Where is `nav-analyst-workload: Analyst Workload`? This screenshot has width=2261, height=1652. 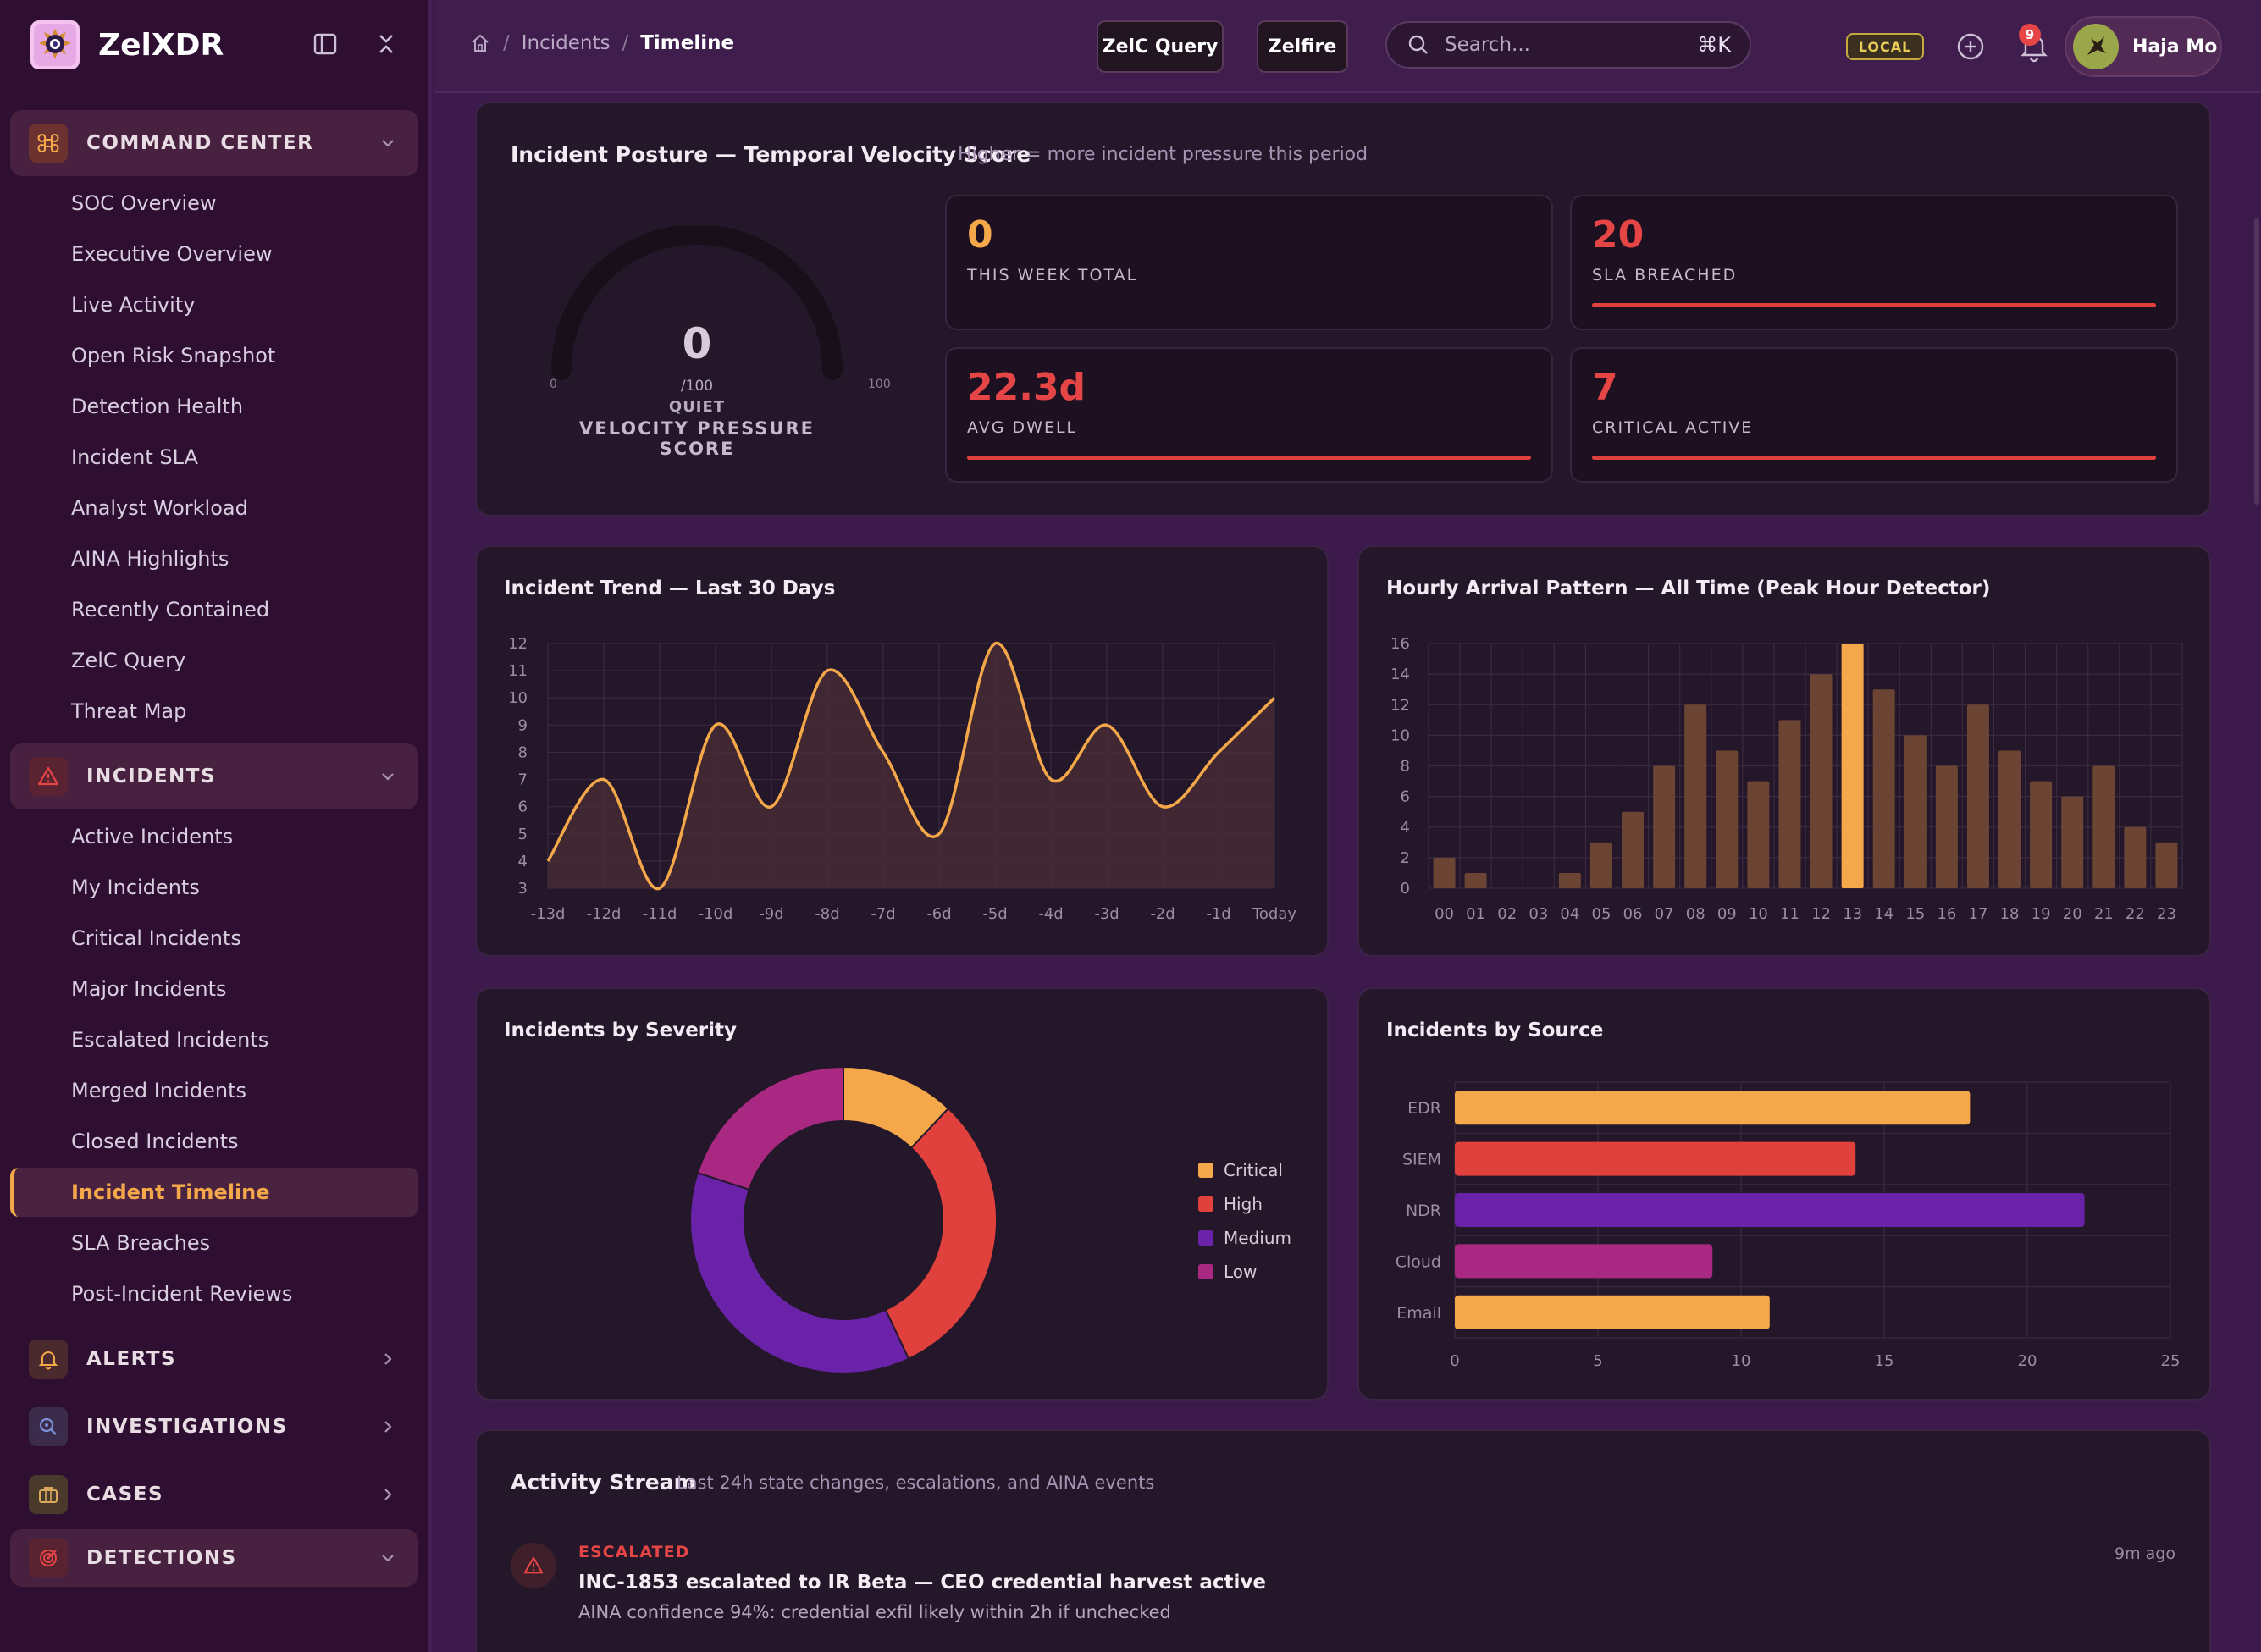 nav-analyst-workload: Analyst Workload is located at coordinates (160, 508).